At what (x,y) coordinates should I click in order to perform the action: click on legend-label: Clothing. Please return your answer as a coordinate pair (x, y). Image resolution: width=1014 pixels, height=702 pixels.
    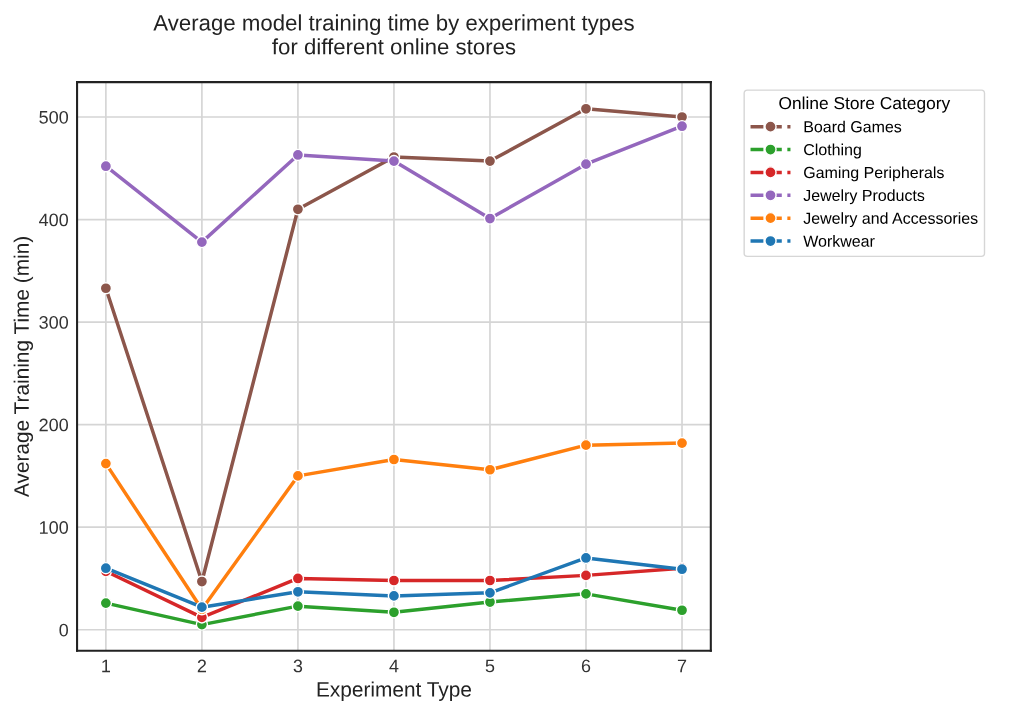
    Looking at the image, I should click on (832, 151).